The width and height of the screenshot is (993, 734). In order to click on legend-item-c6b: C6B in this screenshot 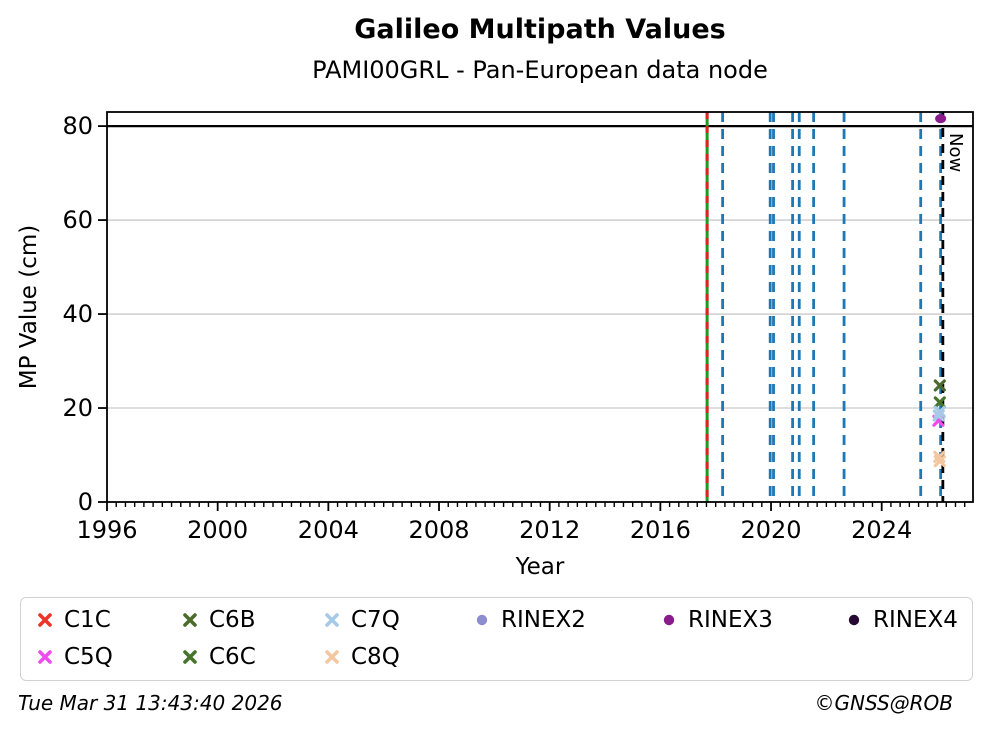, I will do `click(219, 620)`.